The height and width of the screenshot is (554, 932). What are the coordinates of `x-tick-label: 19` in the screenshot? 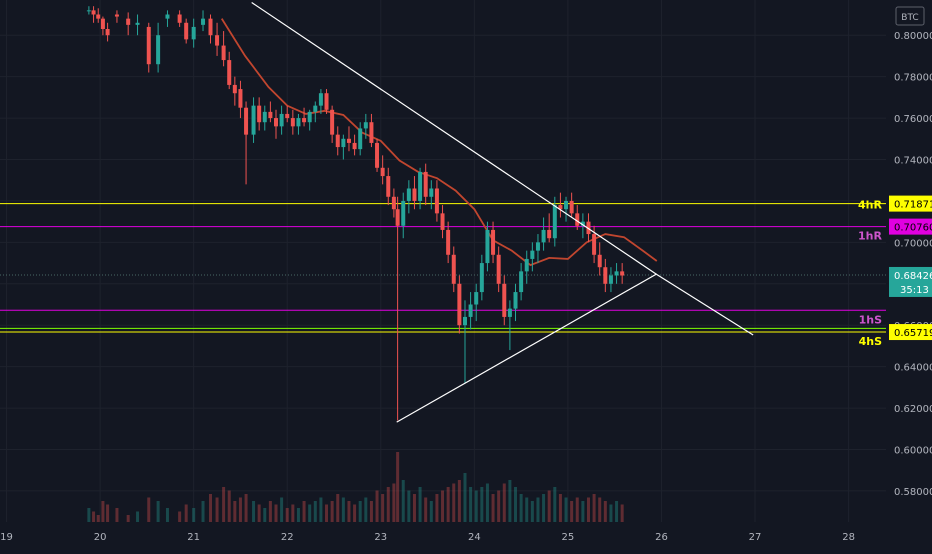 It's located at (6, 537).